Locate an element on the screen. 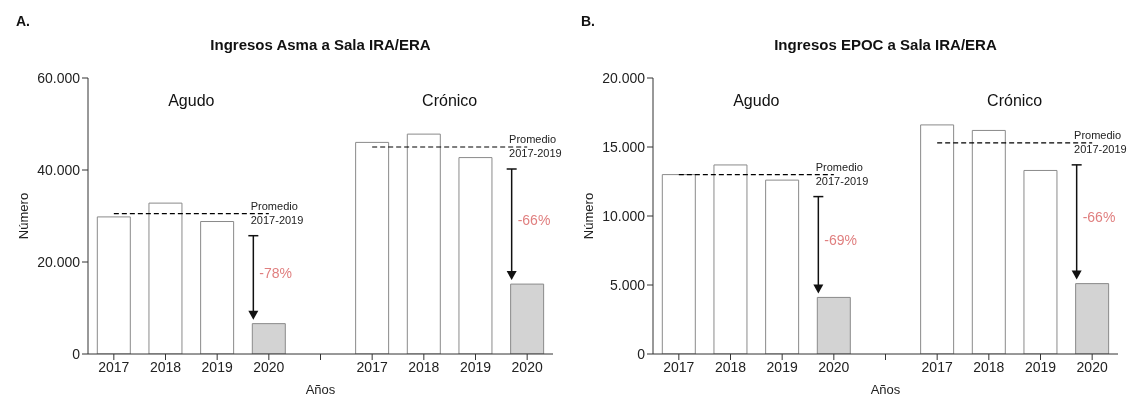  text: A. is located at coordinates (23, 21).